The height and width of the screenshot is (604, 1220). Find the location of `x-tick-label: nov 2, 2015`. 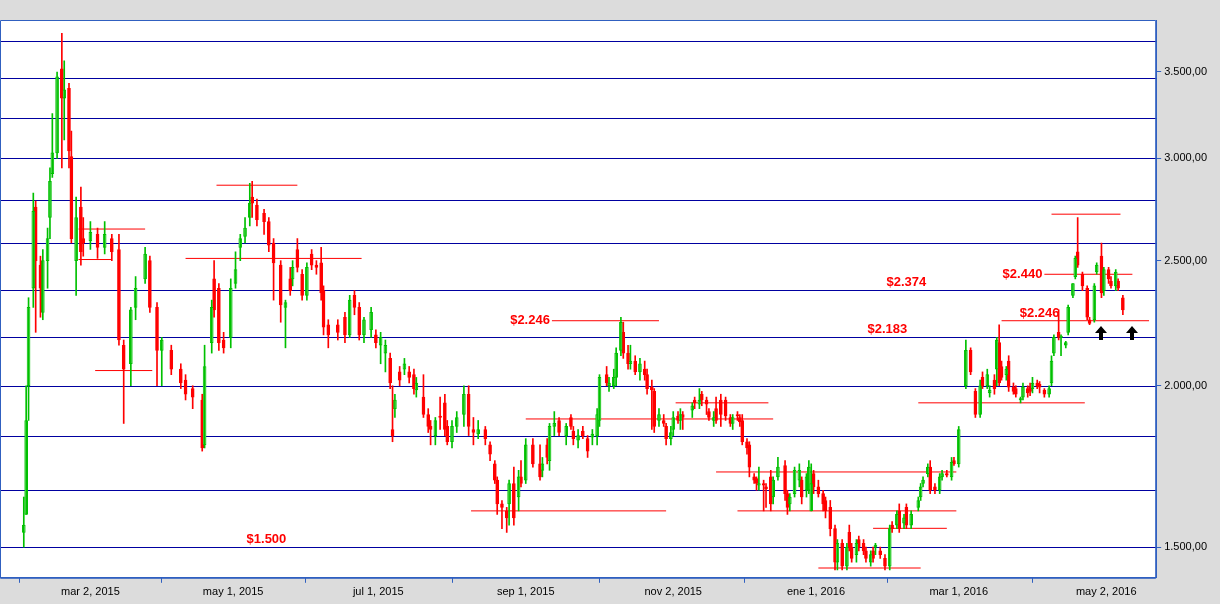

x-tick-label: nov 2, 2015 is located at coordinates (673, 591).